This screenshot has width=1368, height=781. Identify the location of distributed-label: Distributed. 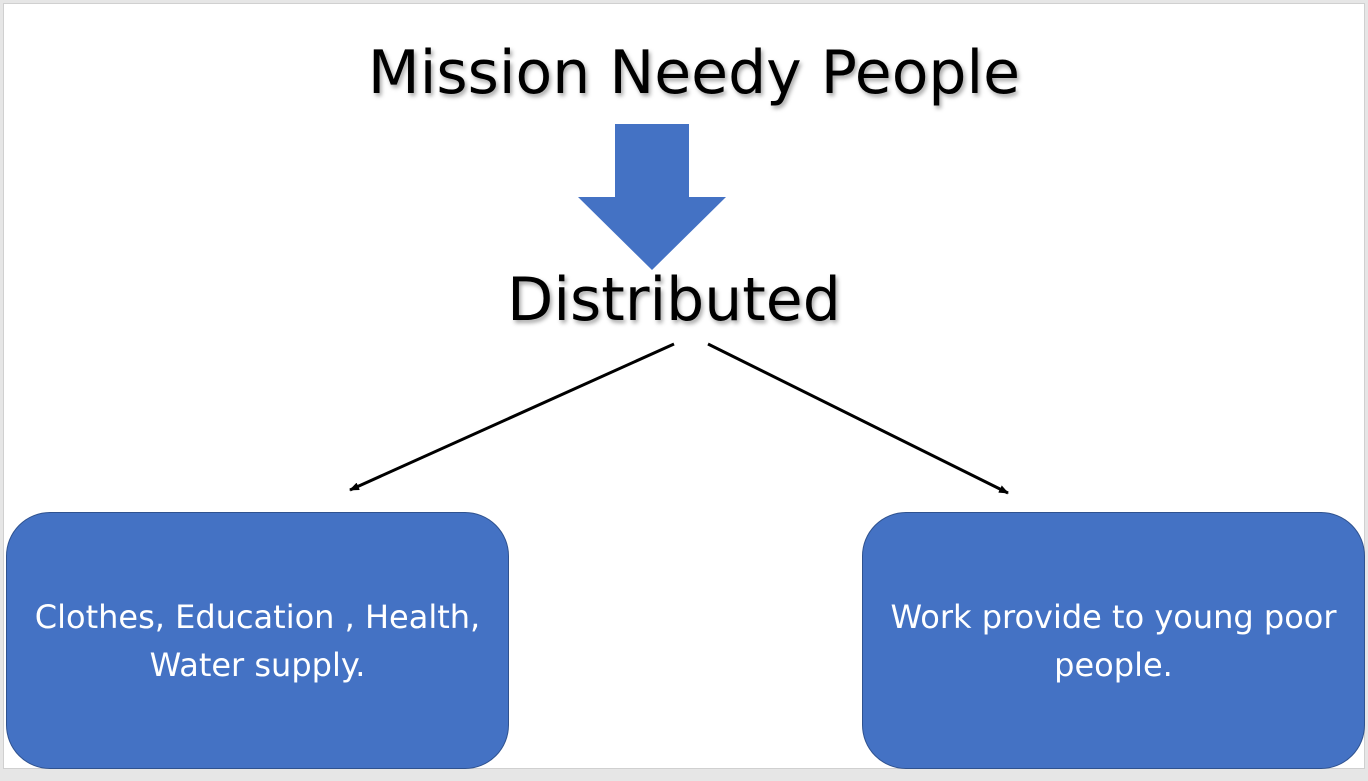
(674, 300).